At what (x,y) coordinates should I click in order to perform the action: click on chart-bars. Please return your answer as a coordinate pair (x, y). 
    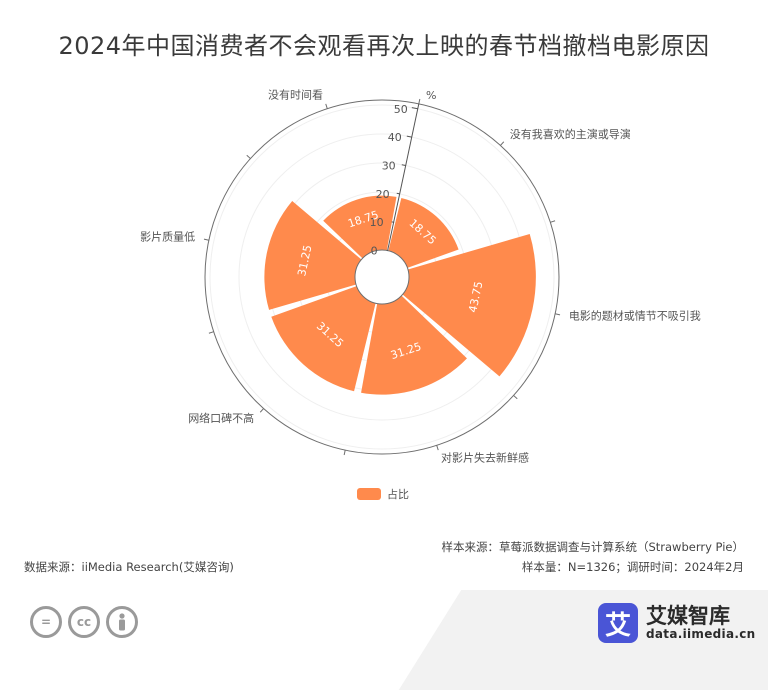
    Looking at the image, I should click on (400, 295).